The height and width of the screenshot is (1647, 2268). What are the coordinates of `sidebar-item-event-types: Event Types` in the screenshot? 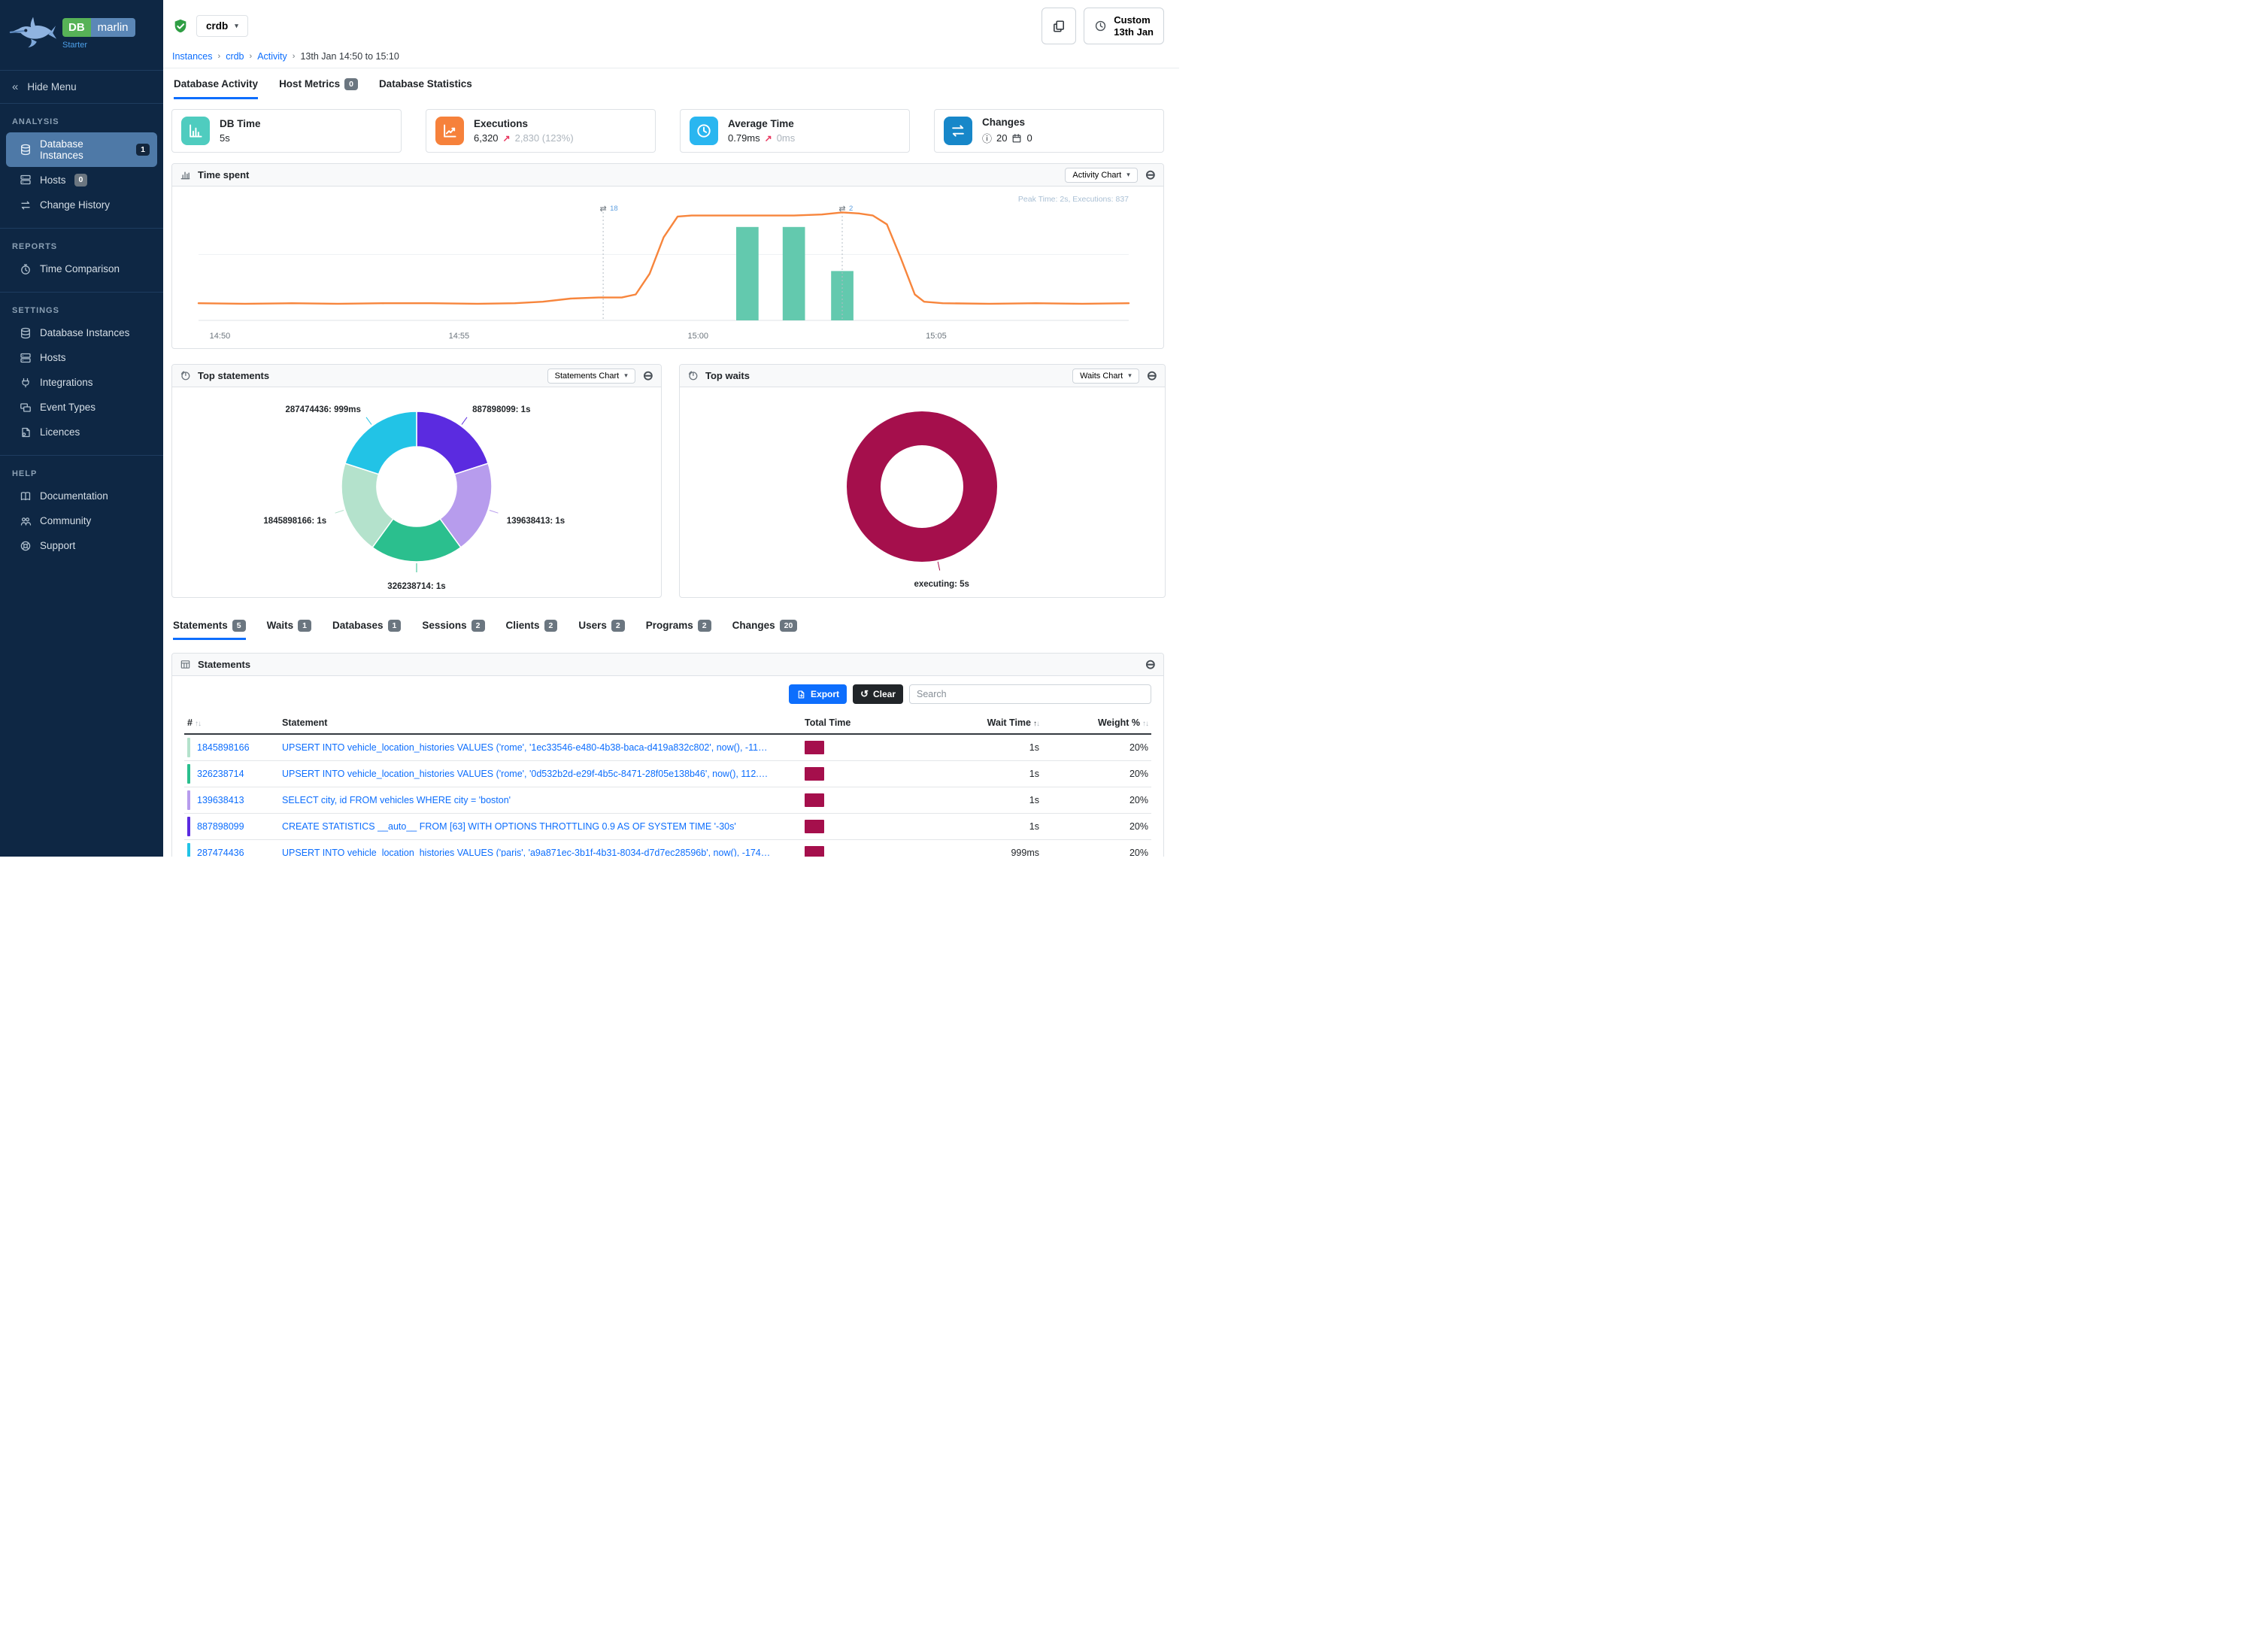 It's located at (81, 408).